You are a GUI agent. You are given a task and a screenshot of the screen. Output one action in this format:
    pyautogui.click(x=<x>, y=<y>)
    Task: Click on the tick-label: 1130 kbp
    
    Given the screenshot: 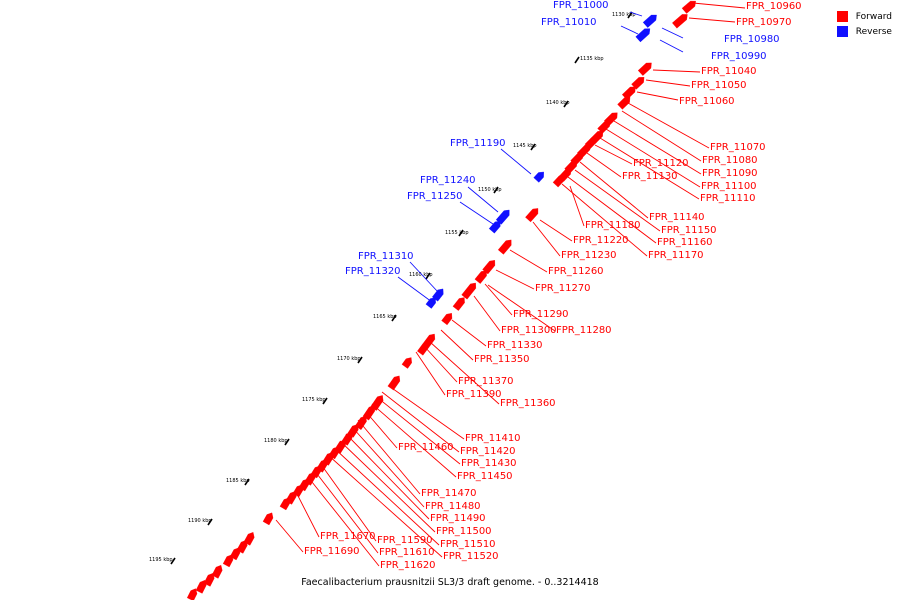 What is the action you would take?
    pyautogui.click(x=624, y=15)
    